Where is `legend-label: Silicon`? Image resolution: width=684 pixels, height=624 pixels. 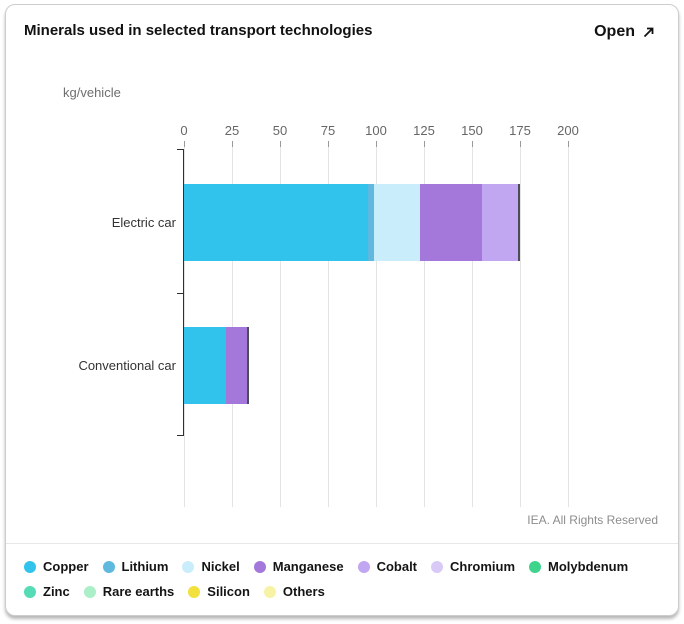
legend-label: Silicon is located at coordinates (228, 591).